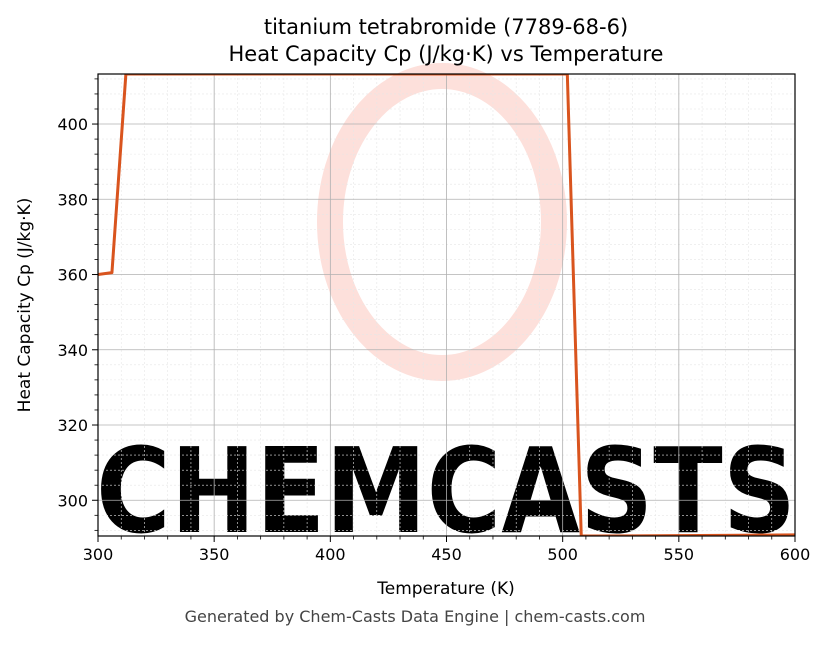 The height and width of the screenshot is (649, 830). I want to click on x-tick-label: 400, so click(330, 554).